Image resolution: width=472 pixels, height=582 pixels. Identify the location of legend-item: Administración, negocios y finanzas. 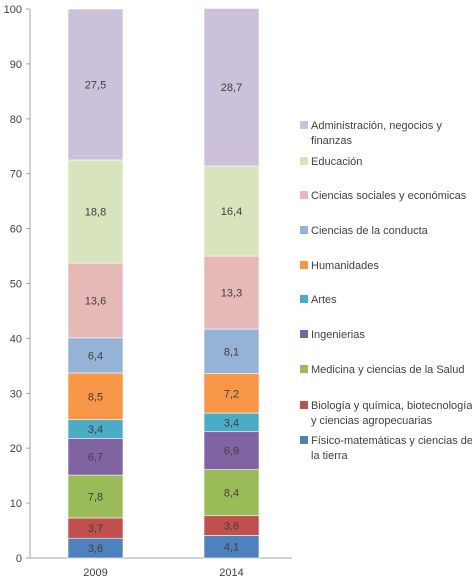
(371, 133).